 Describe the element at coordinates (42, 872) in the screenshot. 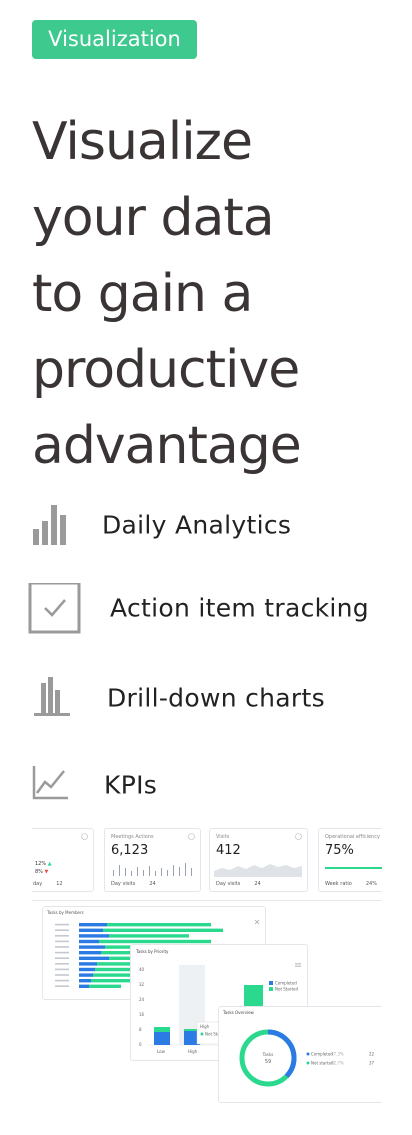

I see `kpi-line: 8% ▼` at that location.